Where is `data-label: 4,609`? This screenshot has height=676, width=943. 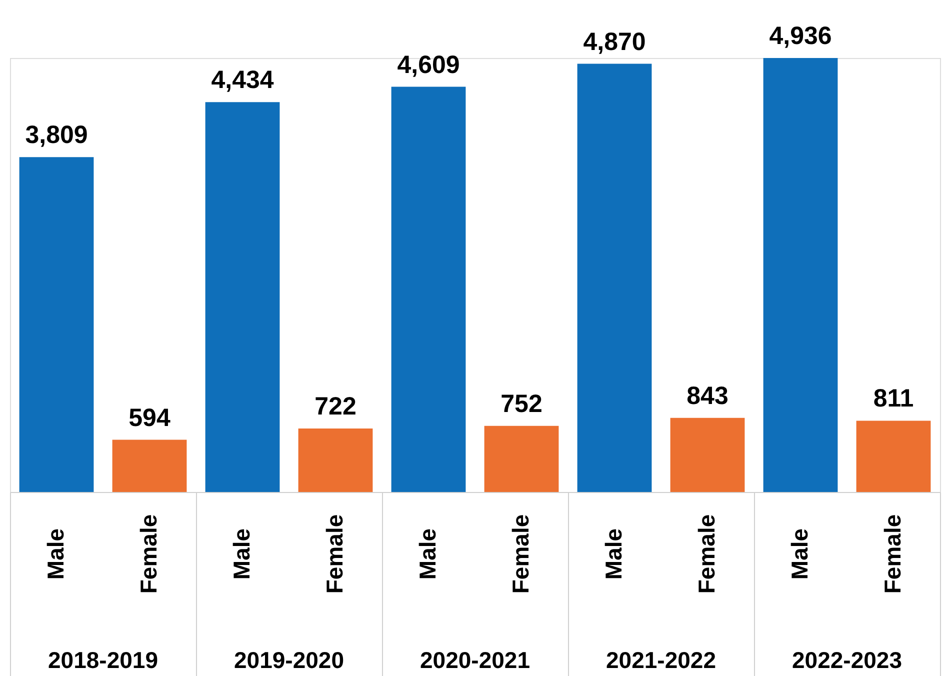
data-label: 4,609 is located at coordinates (428, 64).